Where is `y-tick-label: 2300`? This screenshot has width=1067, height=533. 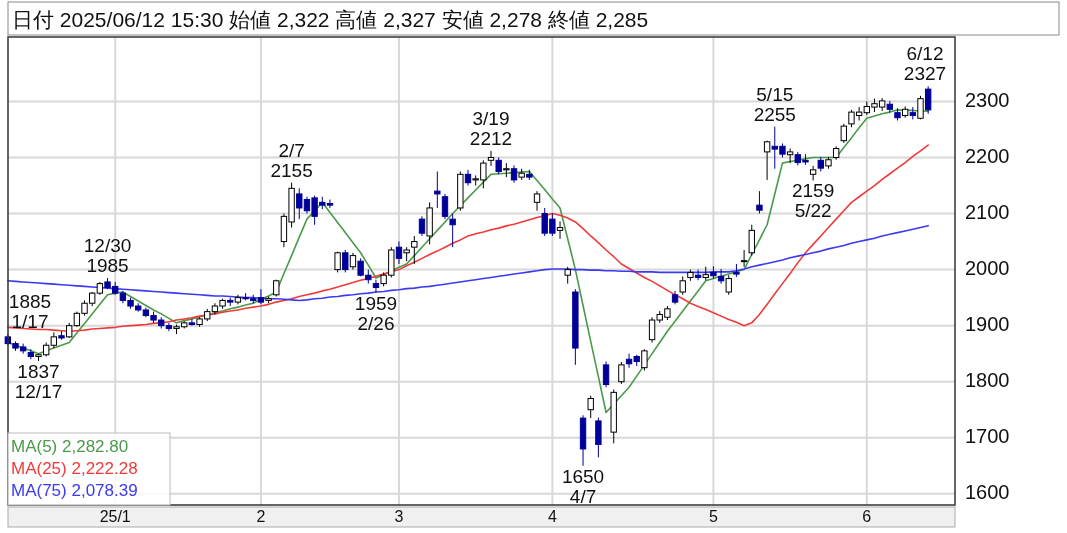
y-tick-label: 2300 is located at coordinates (987, 99).